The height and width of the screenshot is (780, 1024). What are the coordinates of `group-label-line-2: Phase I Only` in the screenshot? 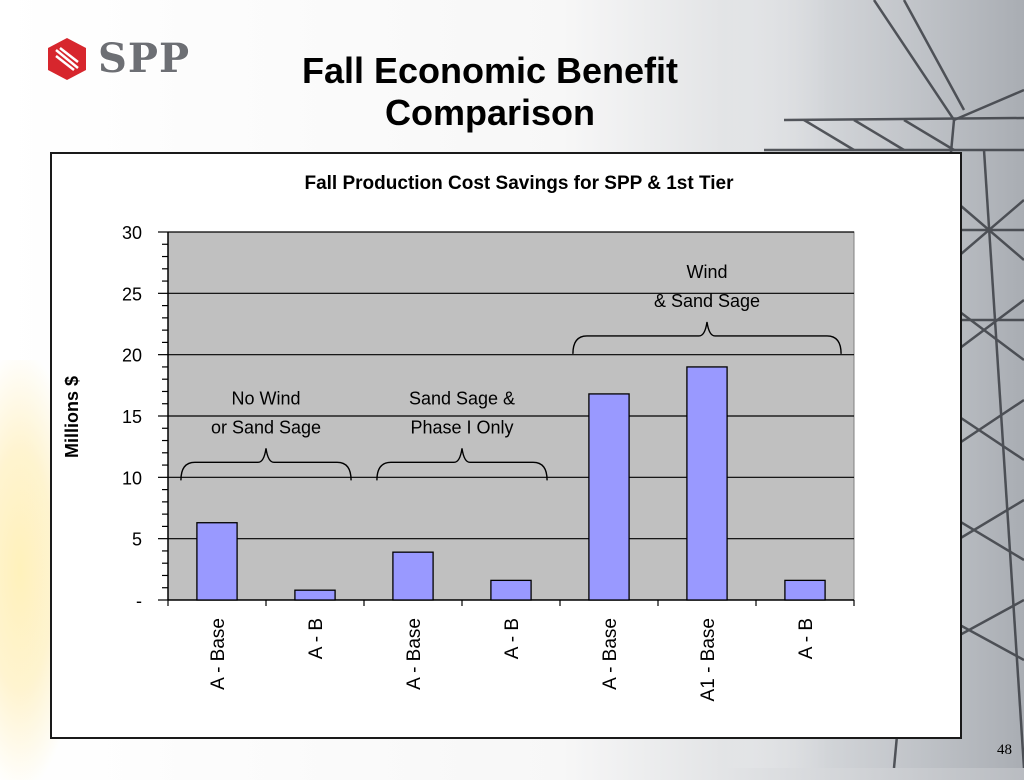 It's located at (461, 427).